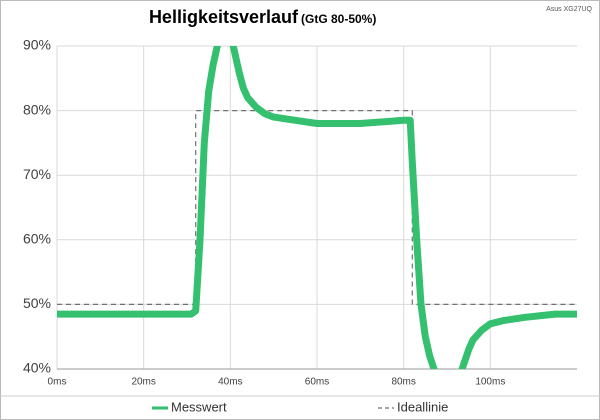  Describe the element at coordinates (37, 303) in the screenshot. I see `y-tick-label: 50%` at that location.